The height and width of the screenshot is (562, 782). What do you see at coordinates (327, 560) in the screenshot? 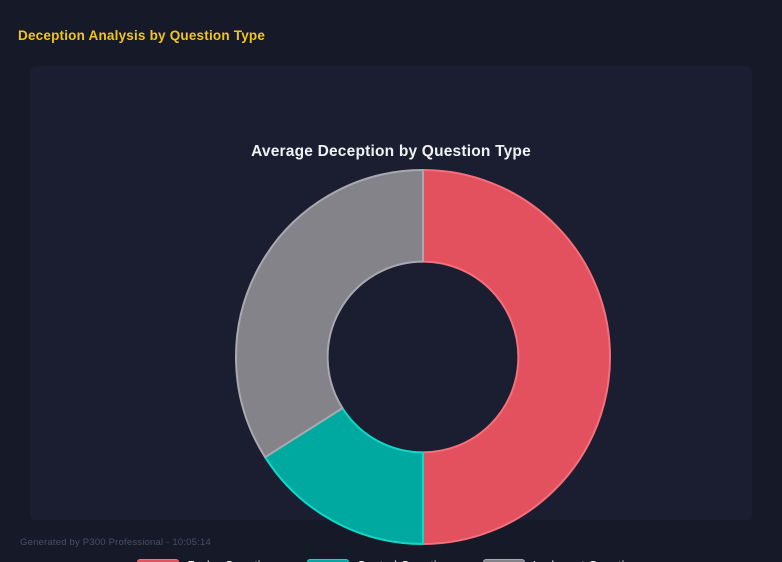
I see `legend-swatch-control-questions` at bounding box center [327, 560].